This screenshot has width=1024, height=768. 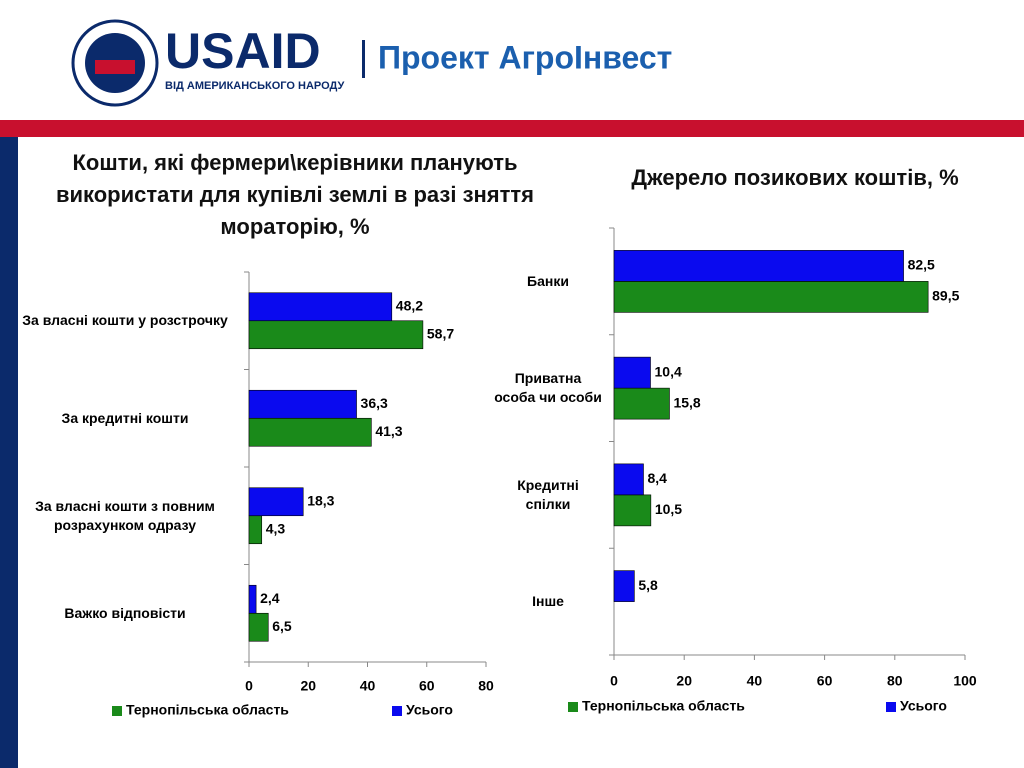 I want to click on value-label: 58,7, so click(x=440, y=333).